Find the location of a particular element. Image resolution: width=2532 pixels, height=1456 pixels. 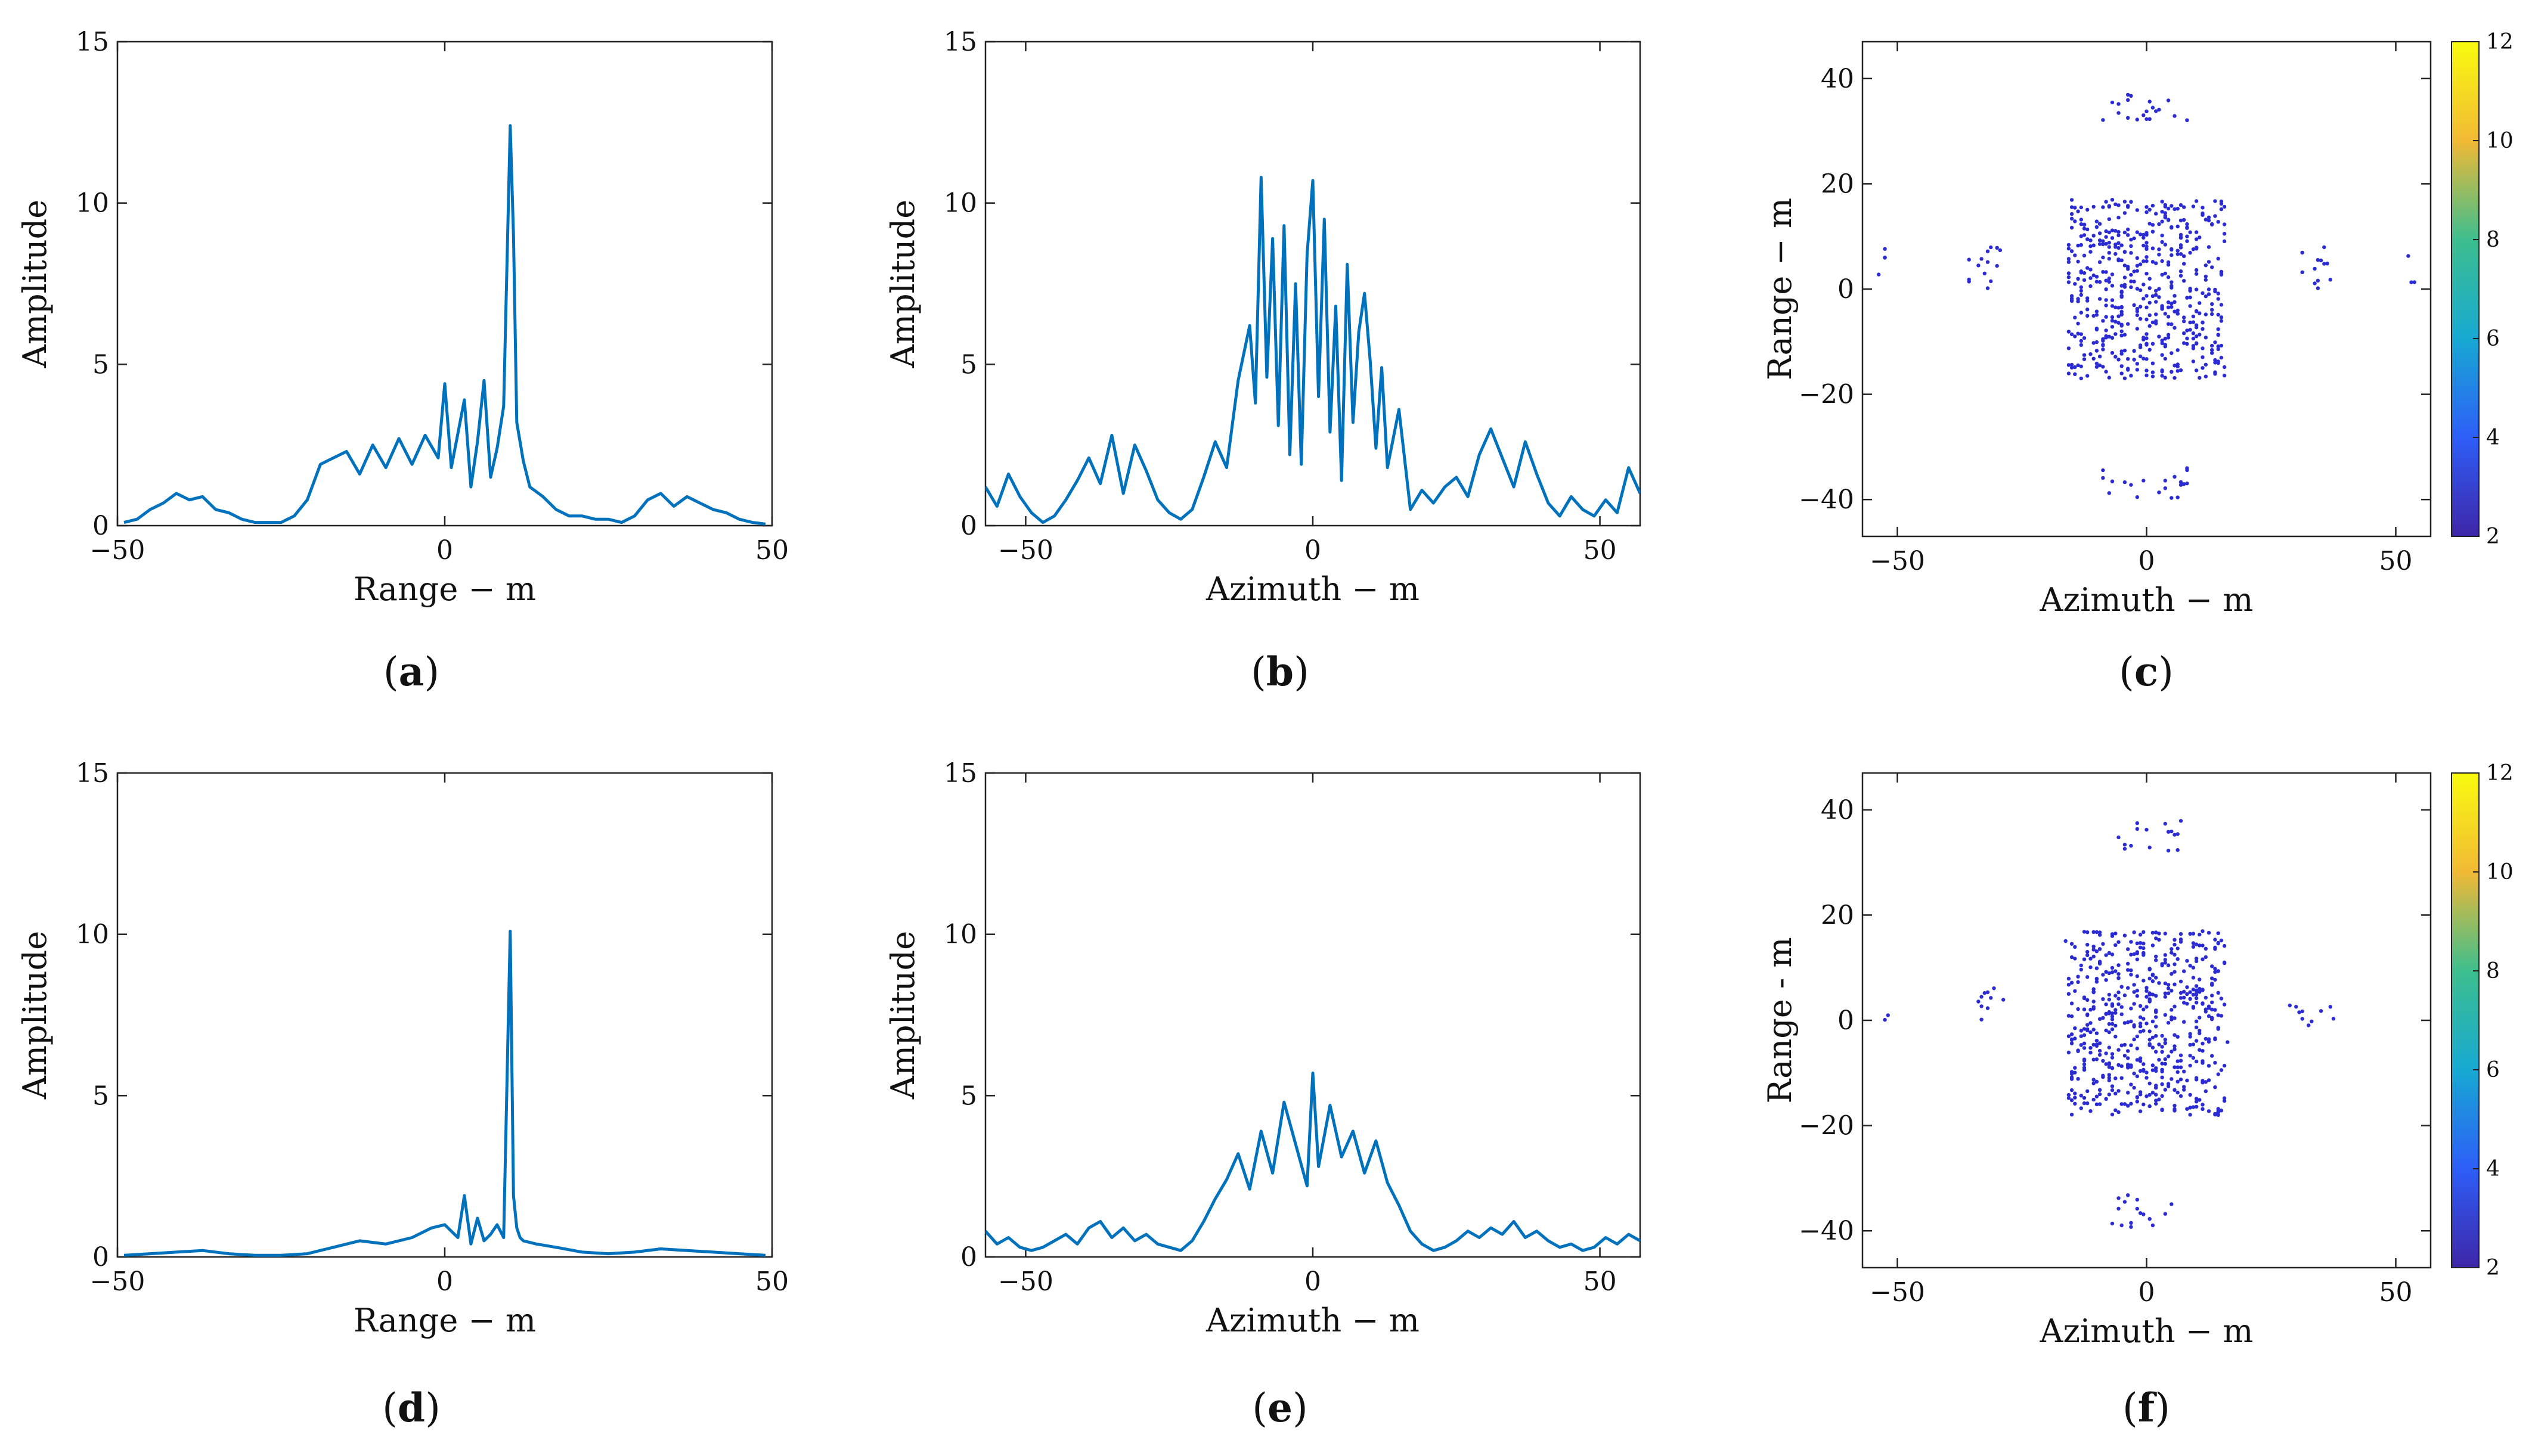

colorbar-tick-label: 8 is located at coordinates (2493, 240).